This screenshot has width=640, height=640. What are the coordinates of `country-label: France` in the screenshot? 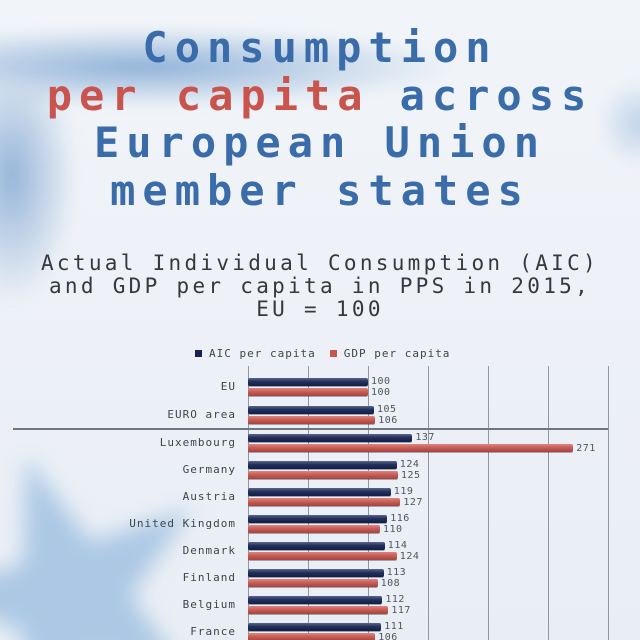 It's located at (213, 631).